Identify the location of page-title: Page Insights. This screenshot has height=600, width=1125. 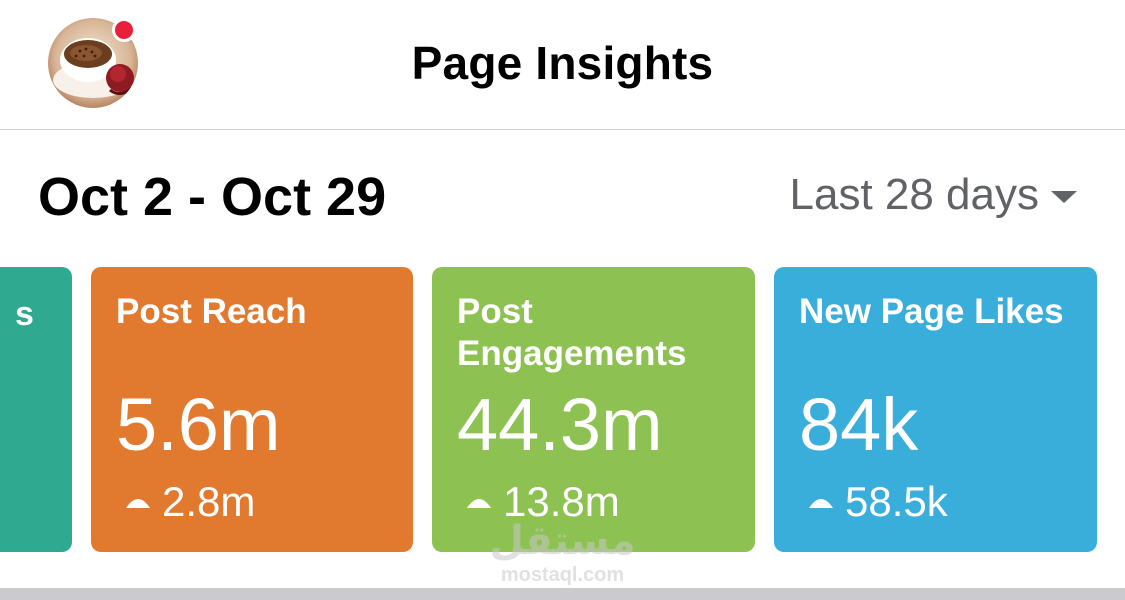
(562, 63).